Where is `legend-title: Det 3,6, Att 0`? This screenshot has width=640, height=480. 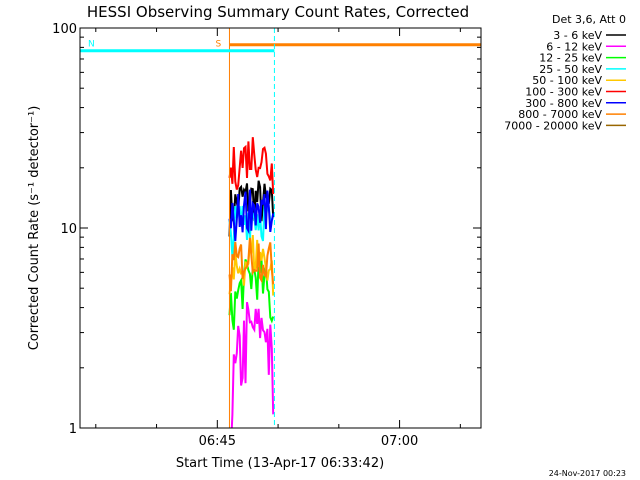
legend-title: Det 3,6, Att 0 is located at coordinates (589, 19).